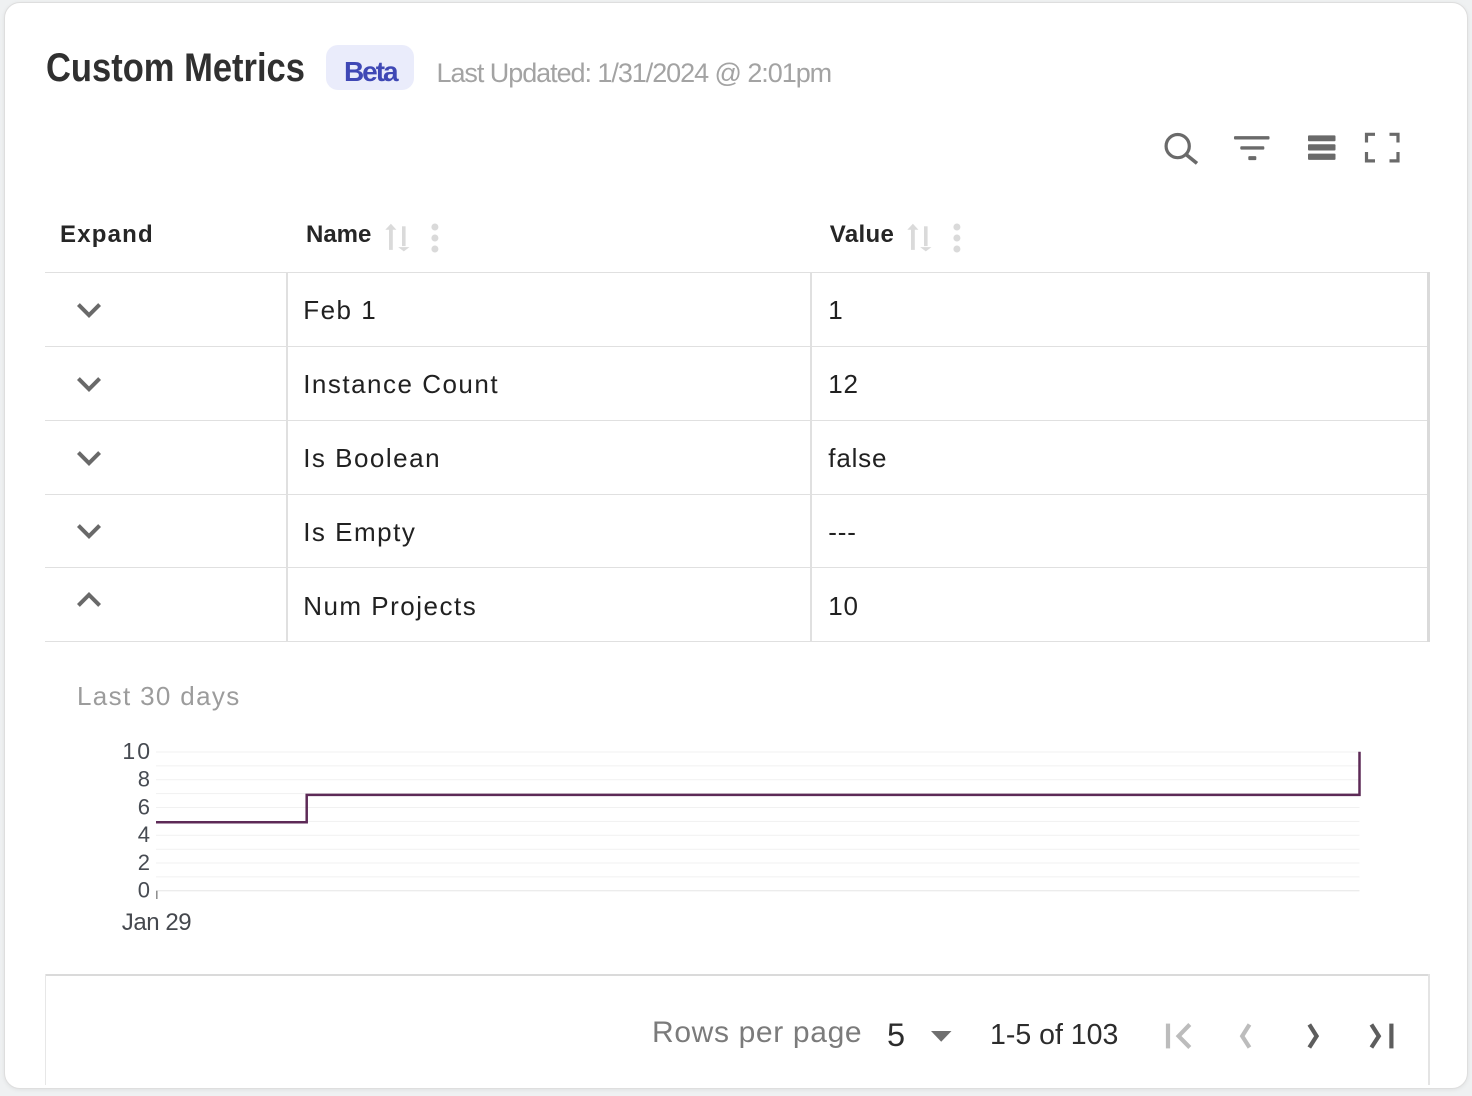 The width and height of the screenshot is (1472, 1096). Describe the element at coordinates (144, 834) in the screenshot. I see `svg-text: 4` at that location.